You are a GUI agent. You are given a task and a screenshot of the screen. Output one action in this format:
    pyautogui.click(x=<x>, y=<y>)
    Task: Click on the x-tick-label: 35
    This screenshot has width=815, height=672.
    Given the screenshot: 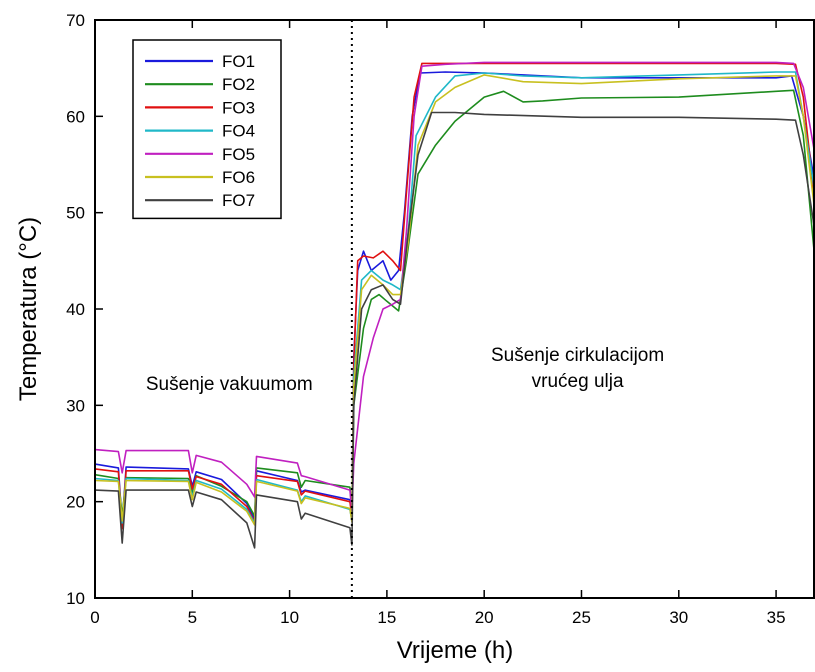 What is the action you would take?
    pyautogui.click(x=776, y=617)
    